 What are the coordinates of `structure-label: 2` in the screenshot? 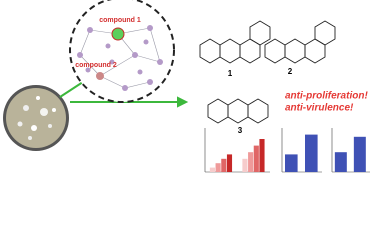 It's located at (290, 71).